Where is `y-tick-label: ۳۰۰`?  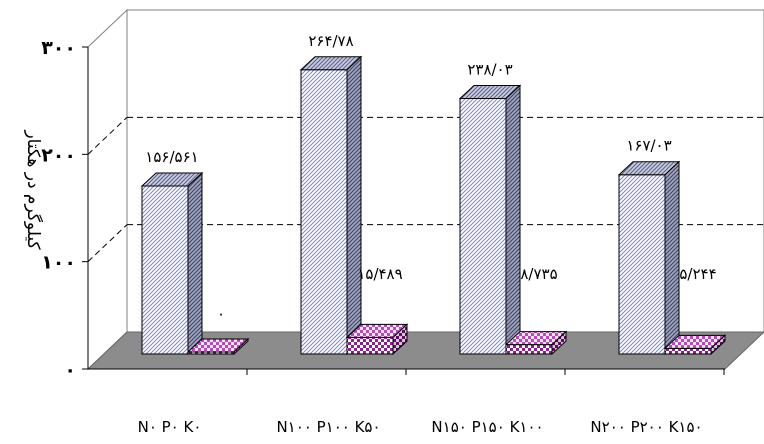
y-tick-label: ۳۰۰ is located at coordinates (58, 48).